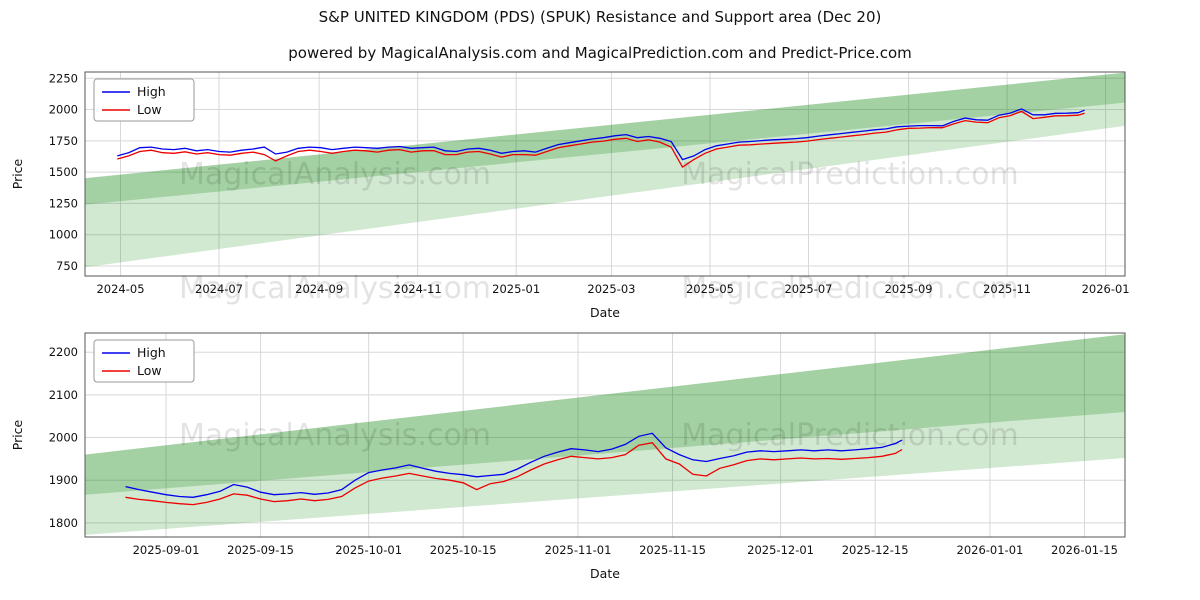 The height and width of the screenshot is (600, 1200). What do you see at coordinates (63, 203) in the screenshot?
I see `y-tick-label: 1250` at bounding box center [63, 203].